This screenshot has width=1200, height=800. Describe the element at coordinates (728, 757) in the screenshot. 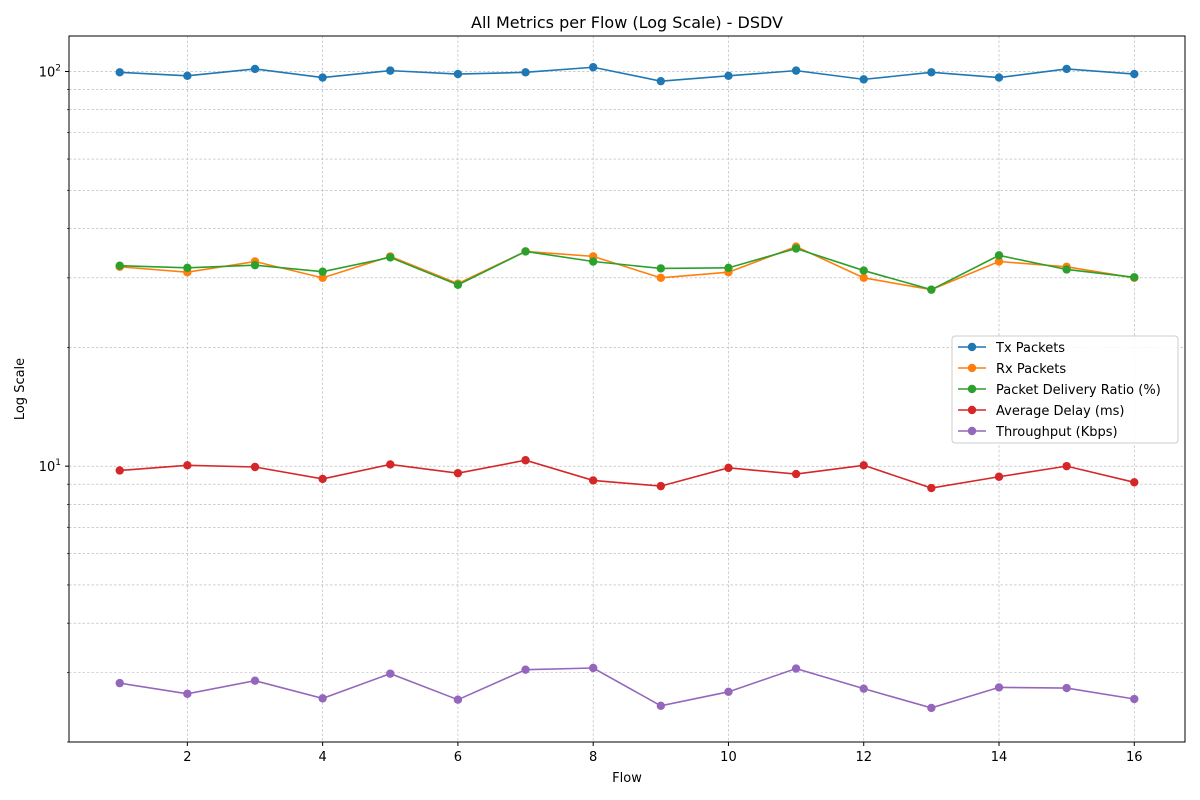

I see `x-tick-label: 10` at that location.